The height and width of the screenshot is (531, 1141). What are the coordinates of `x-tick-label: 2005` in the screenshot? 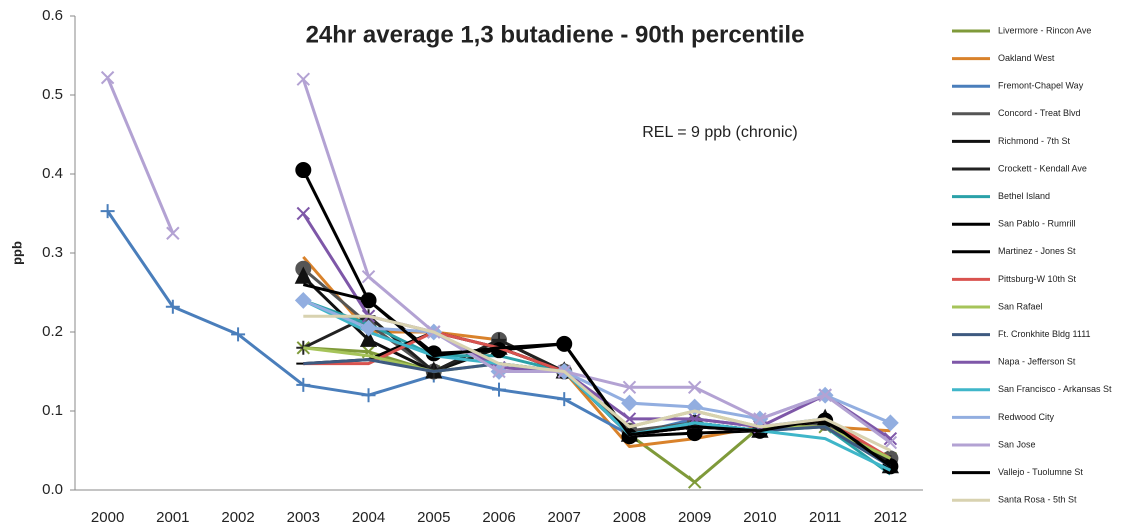 It's located at (433, 517).